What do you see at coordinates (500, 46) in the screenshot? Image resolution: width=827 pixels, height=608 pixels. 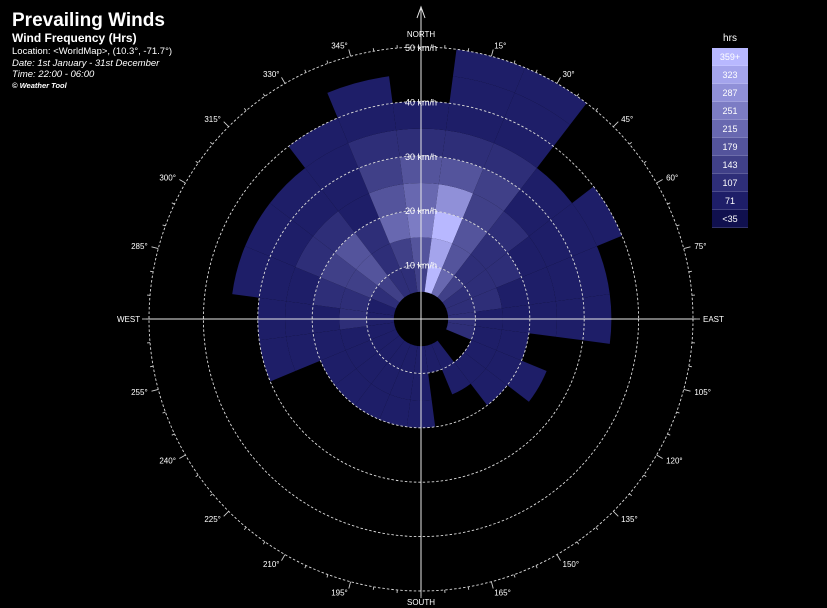 I see `angle-label: 15°` at bounding box center [500, 46].